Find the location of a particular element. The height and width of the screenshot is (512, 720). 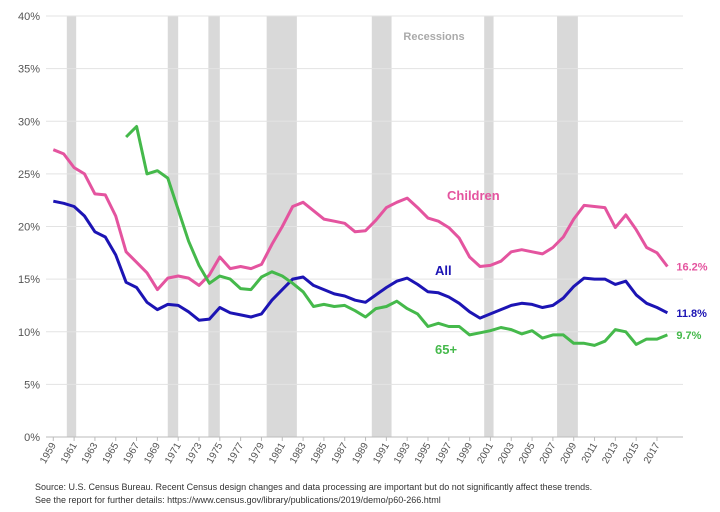

y-tick-label: 0% is located at coordinates (32, 438).